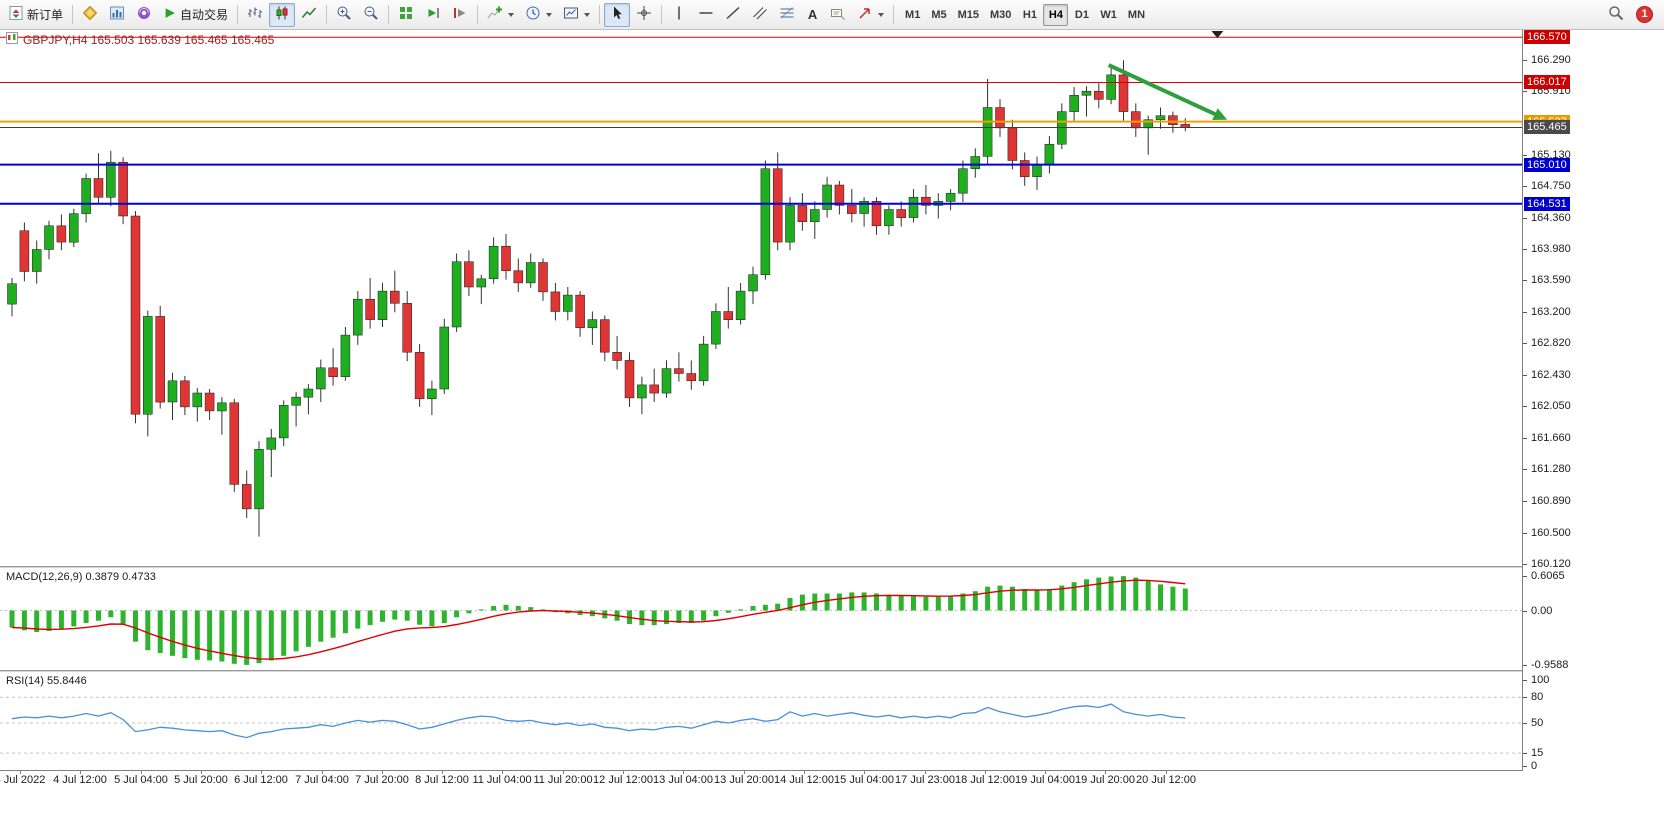  I want to click on price-scale-label: 161.660, so click(1551, 438).